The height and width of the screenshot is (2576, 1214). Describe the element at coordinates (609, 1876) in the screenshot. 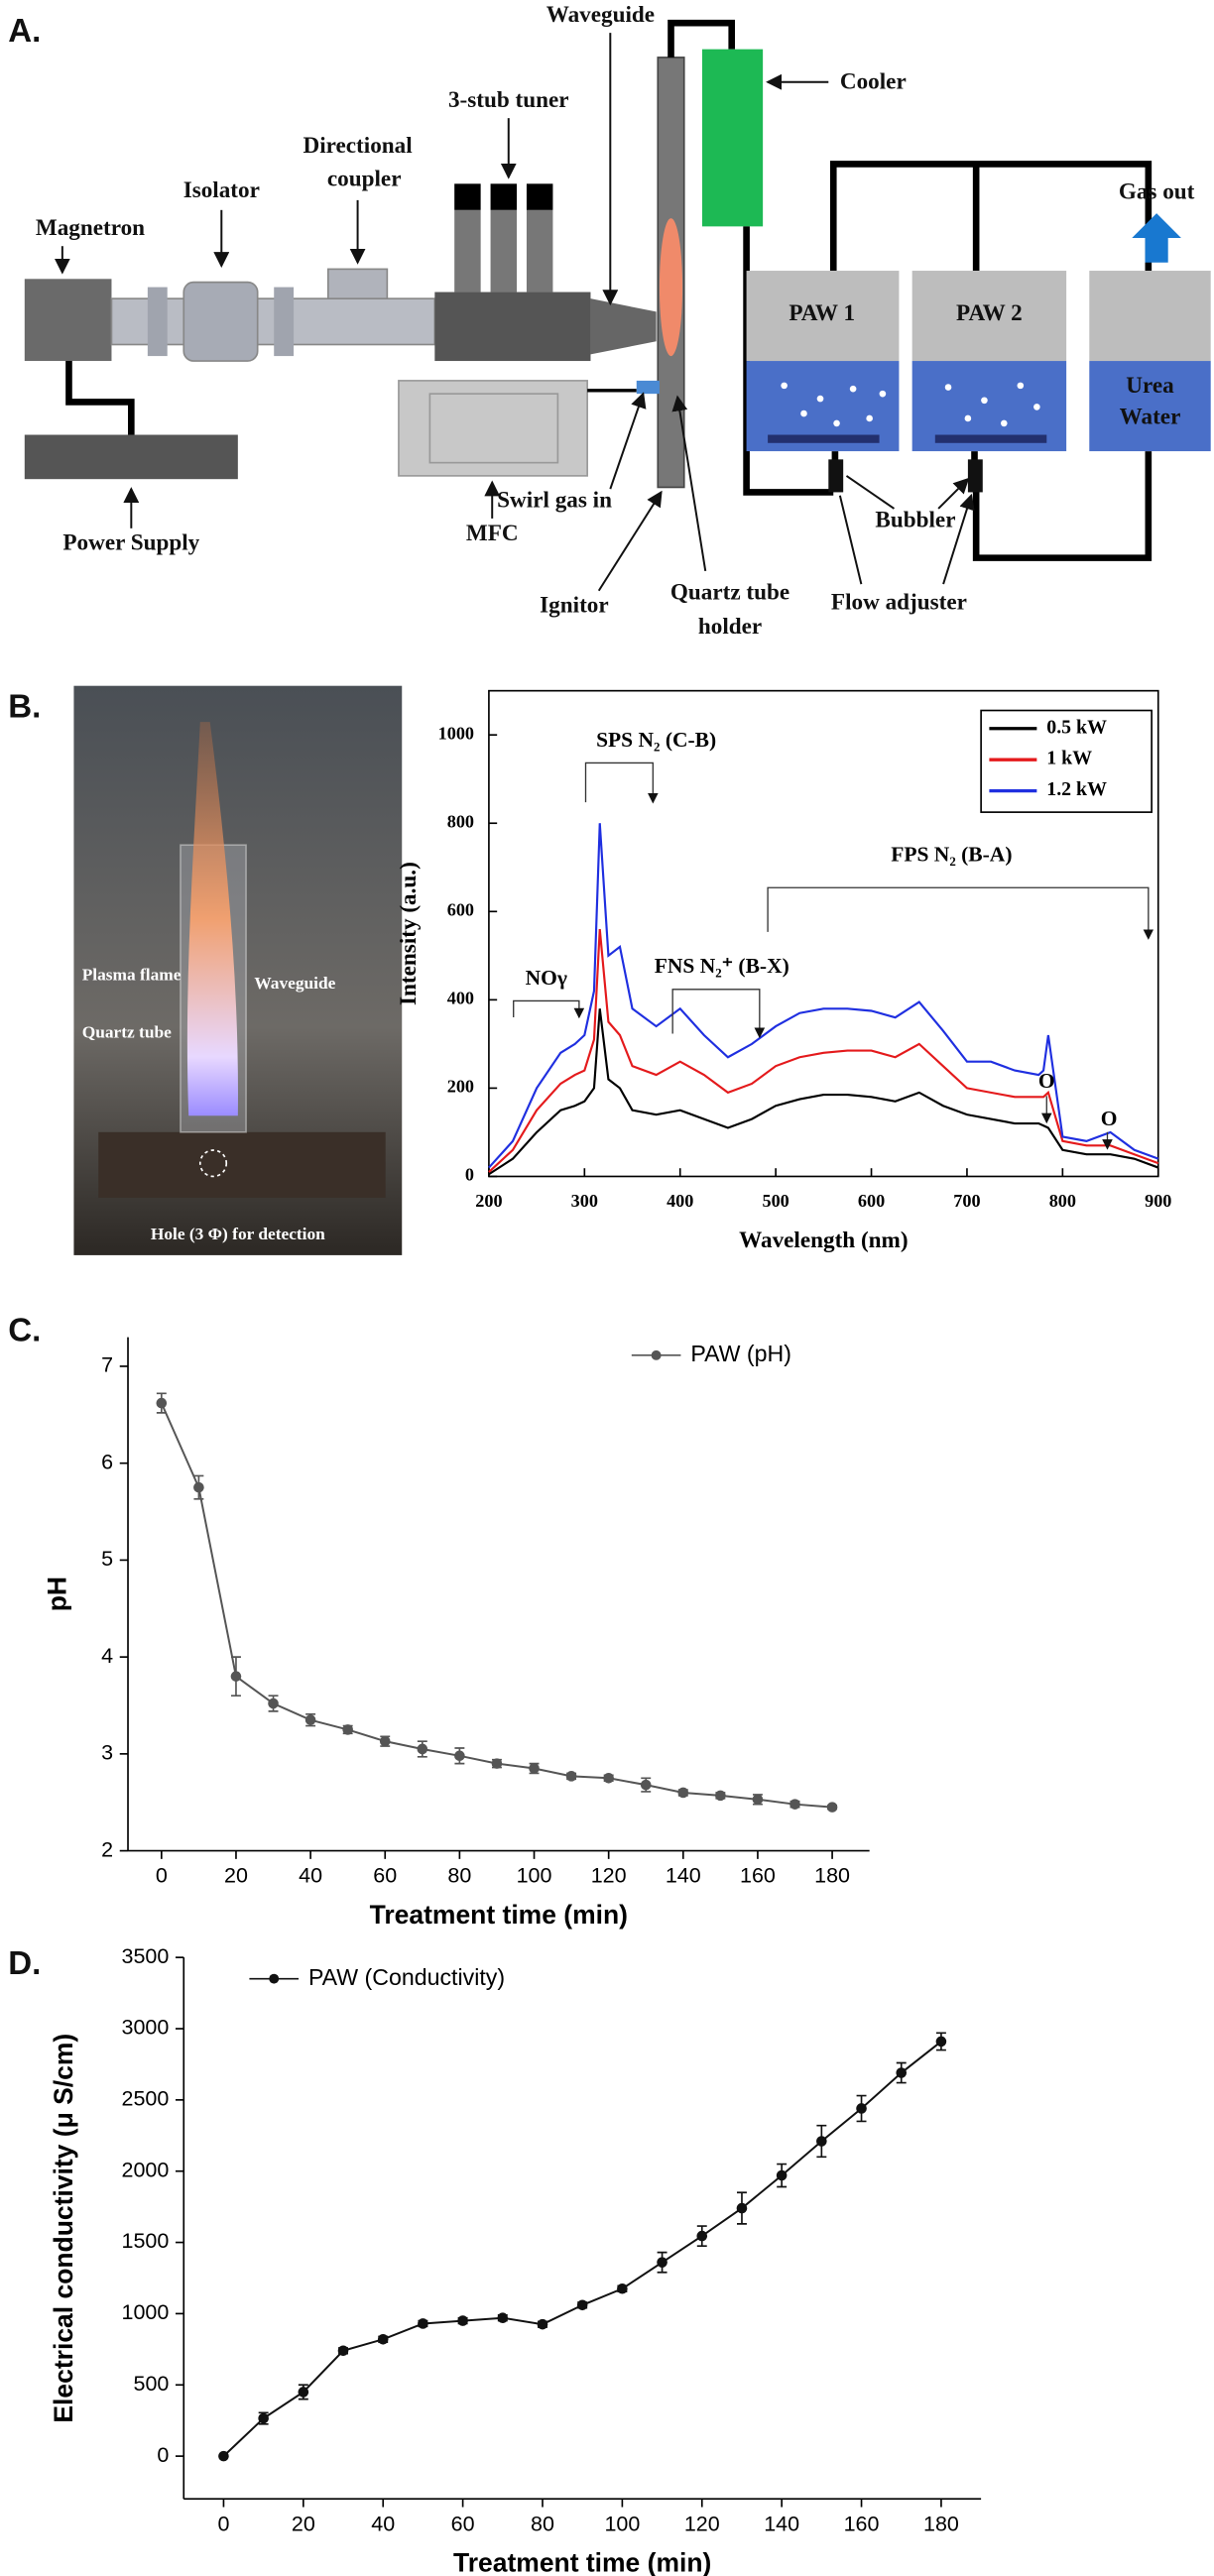

I see `x-tick-label: 120` at that location.